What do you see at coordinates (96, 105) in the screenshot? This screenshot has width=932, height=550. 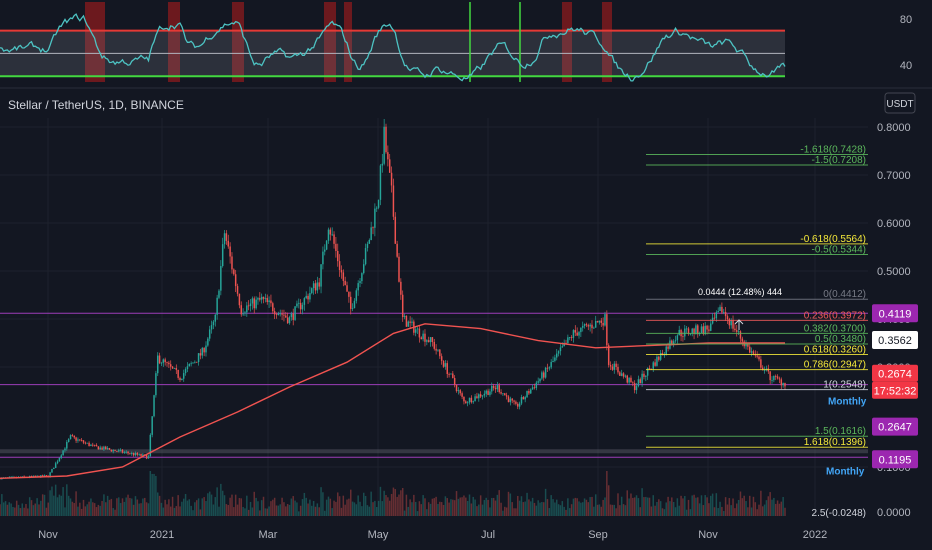 I see `symbol-title: Stellar / TetherUS, 1D, BINANCE` at bounding box center [96, 105].